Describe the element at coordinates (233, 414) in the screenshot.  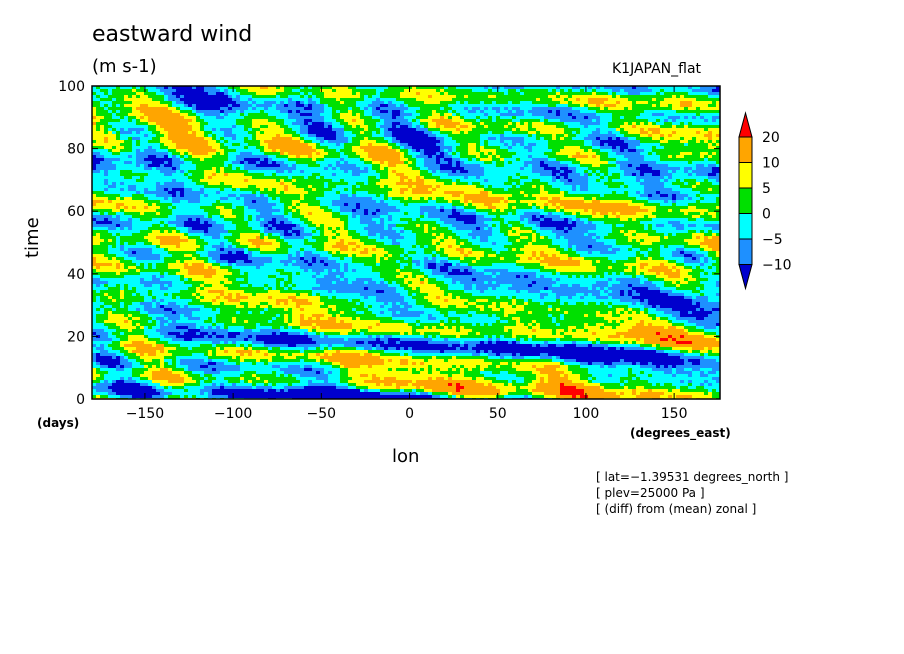
I see `x-tick-label: −100` at that location.